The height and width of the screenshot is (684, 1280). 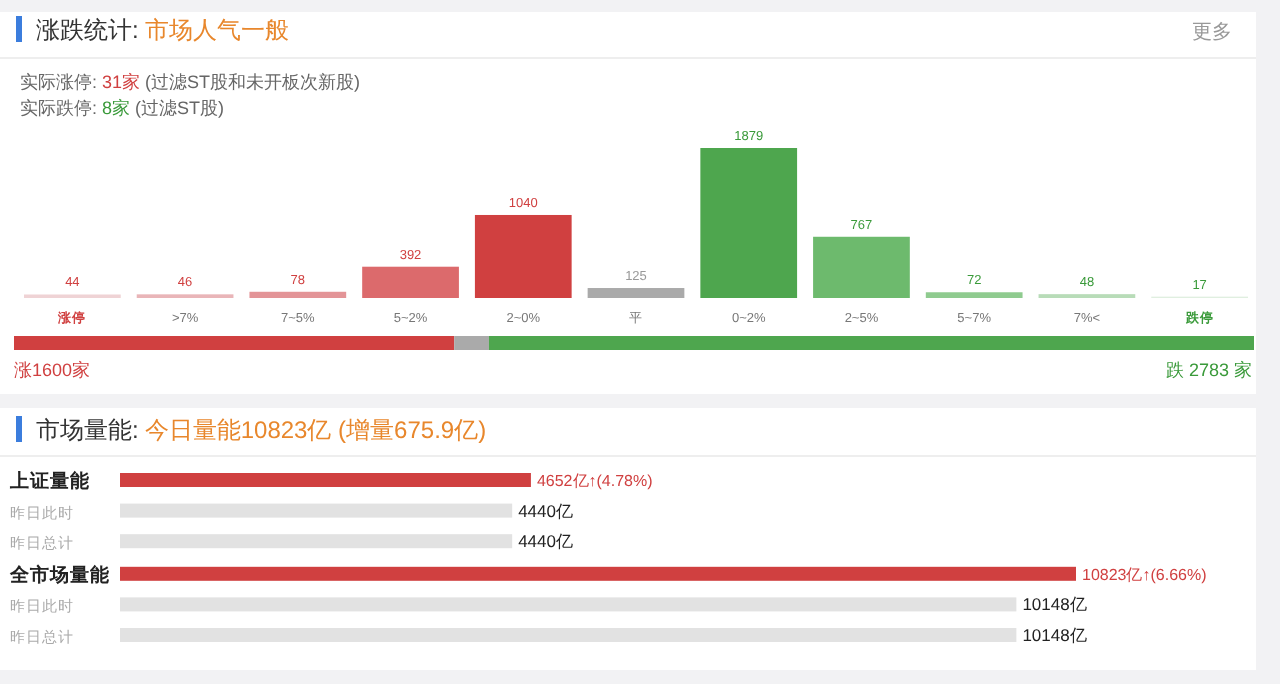 I want to click on chart-subtitle: 今日量能10823亿 (增量675.9亿), so click(x=315, y=430).